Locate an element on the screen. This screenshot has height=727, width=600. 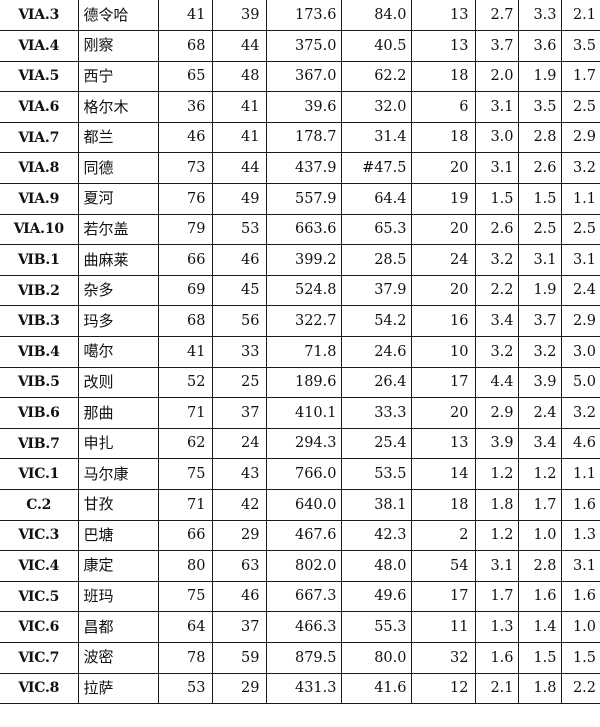
value-cell-b: 48 is located at coordinates (239, 76).